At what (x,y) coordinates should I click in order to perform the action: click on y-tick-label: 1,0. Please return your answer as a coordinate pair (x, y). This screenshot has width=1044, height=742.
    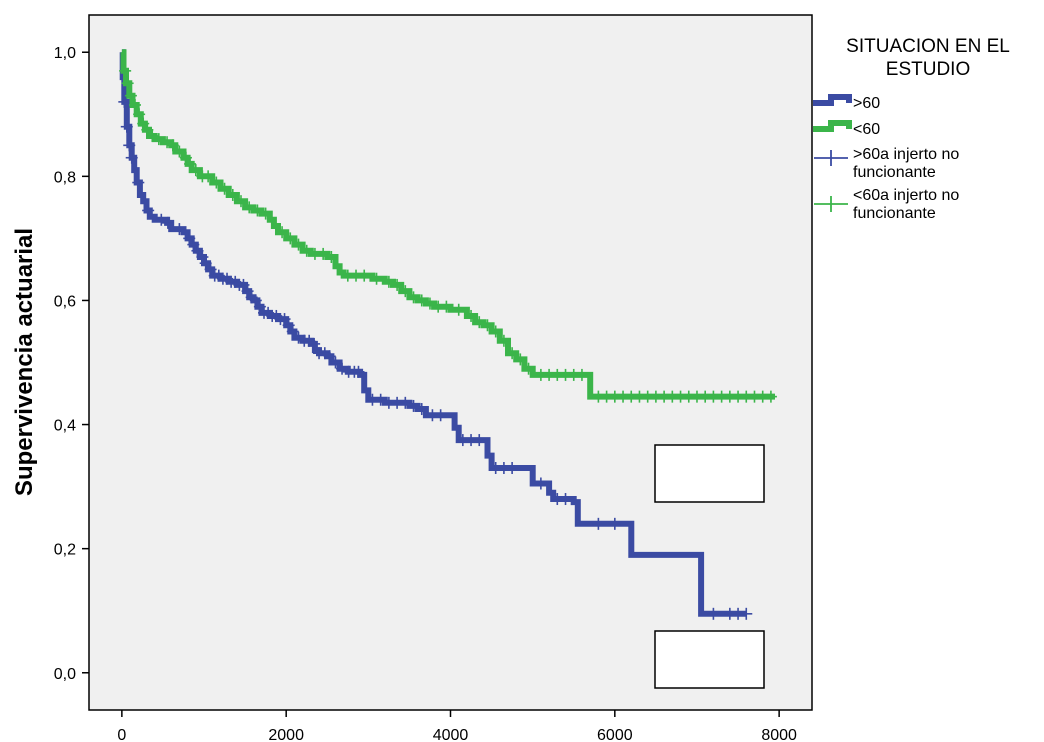
    Looking at the image, I should click on (65, 53).